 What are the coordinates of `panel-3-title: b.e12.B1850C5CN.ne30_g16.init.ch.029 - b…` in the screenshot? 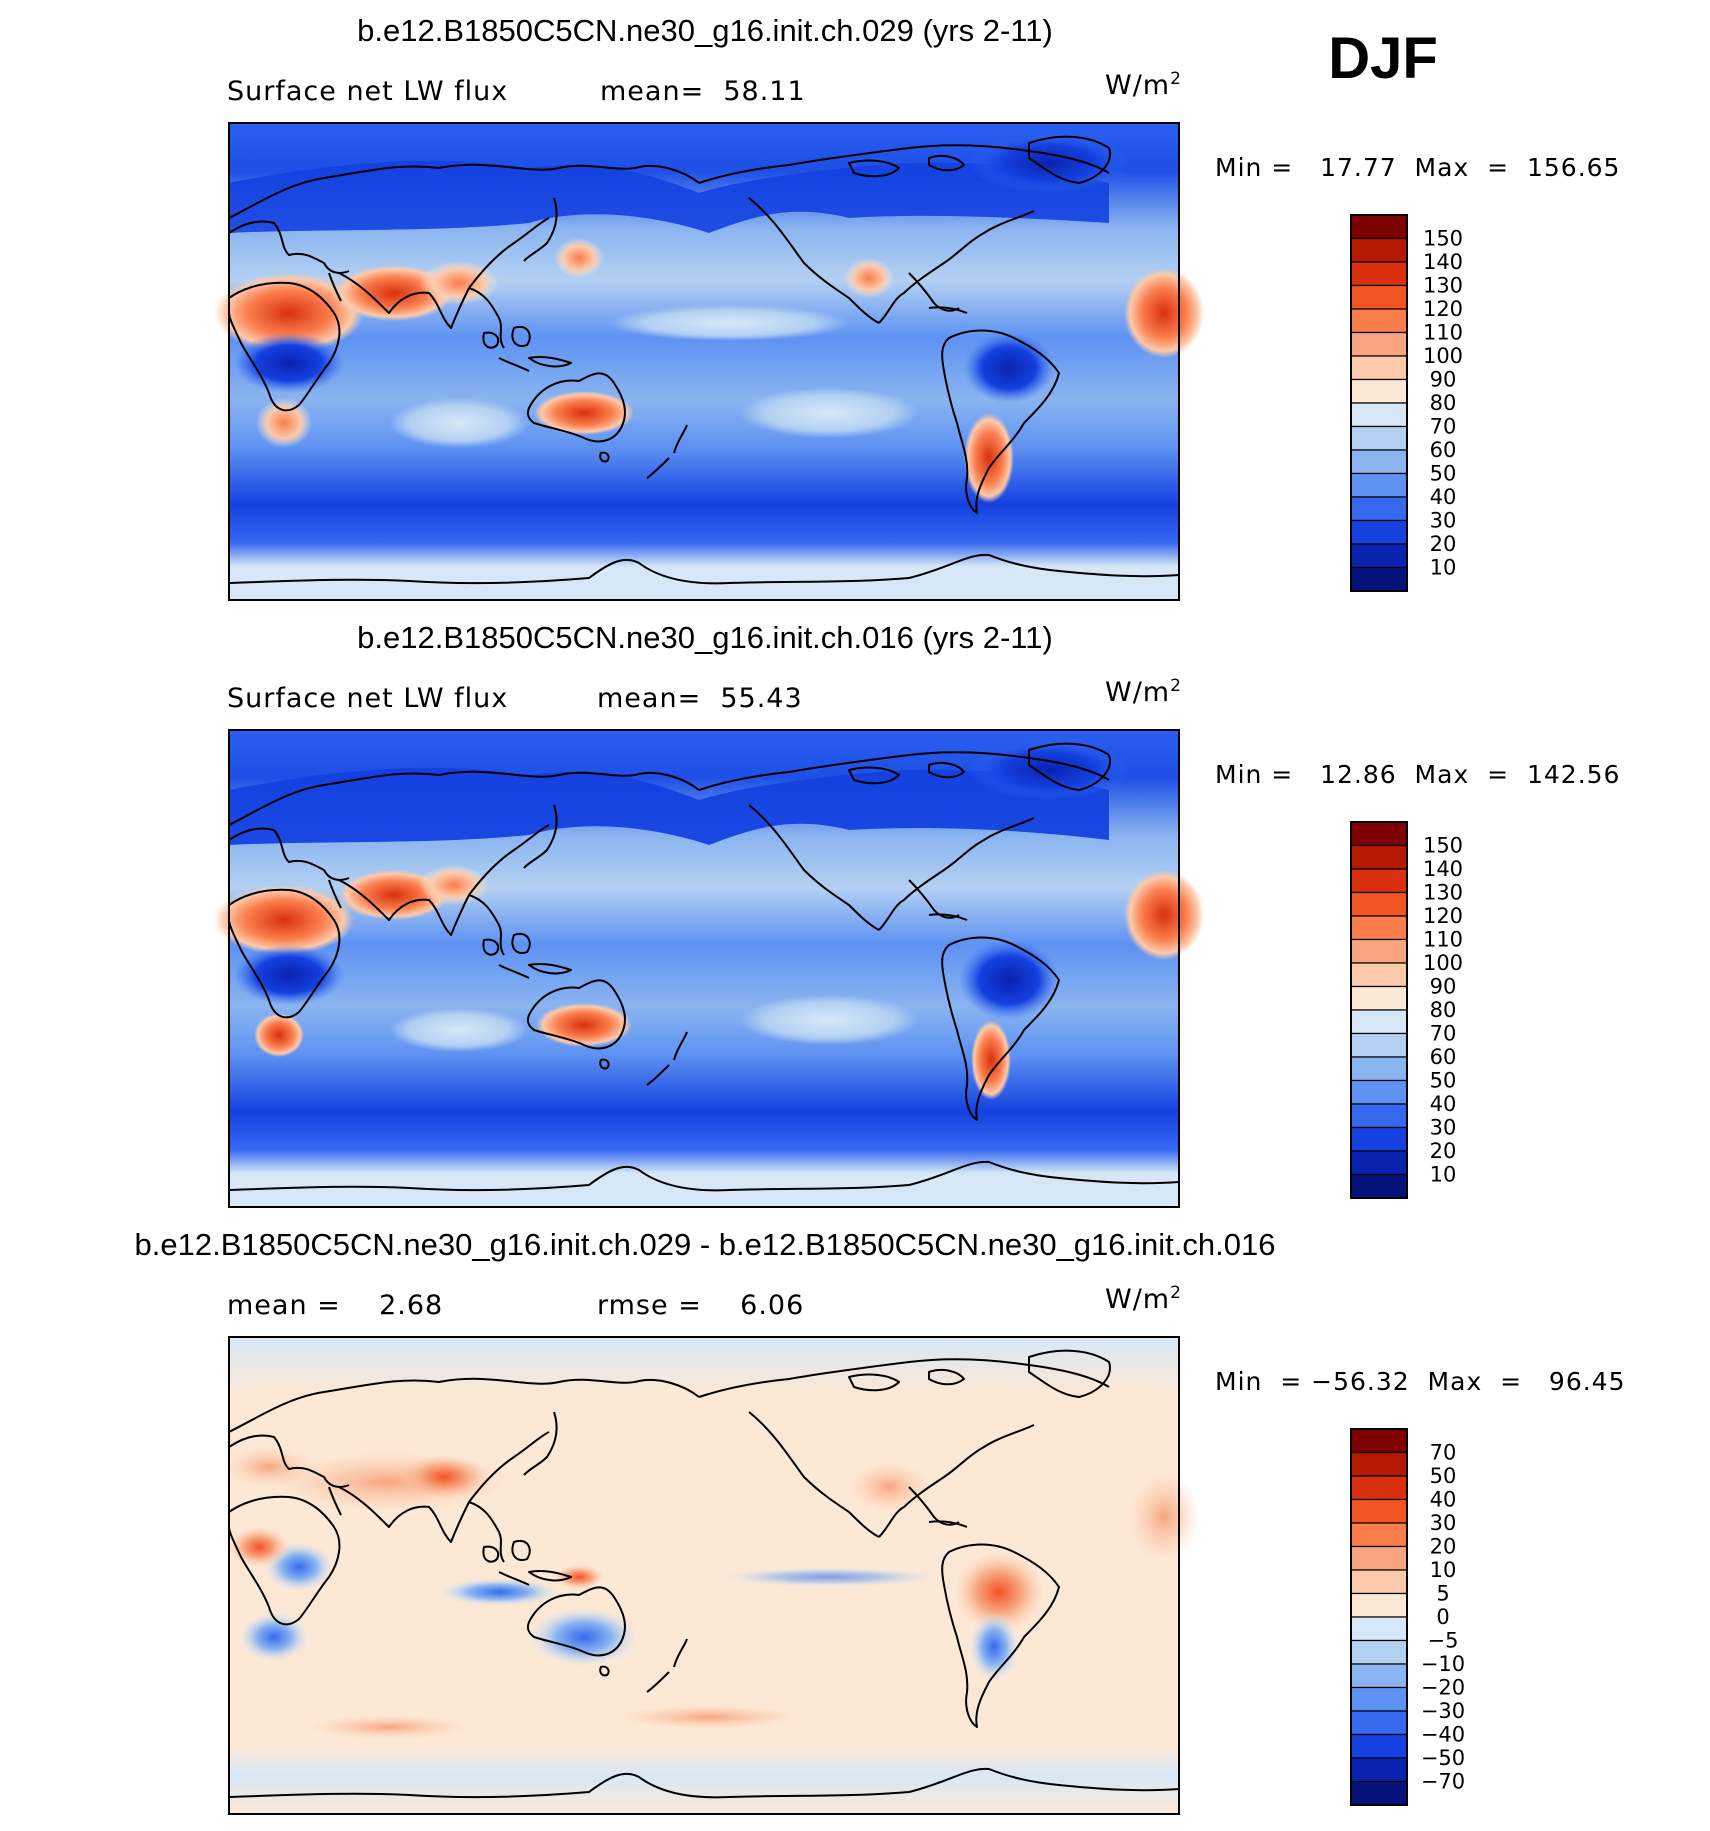 It's located at (705, 1244).